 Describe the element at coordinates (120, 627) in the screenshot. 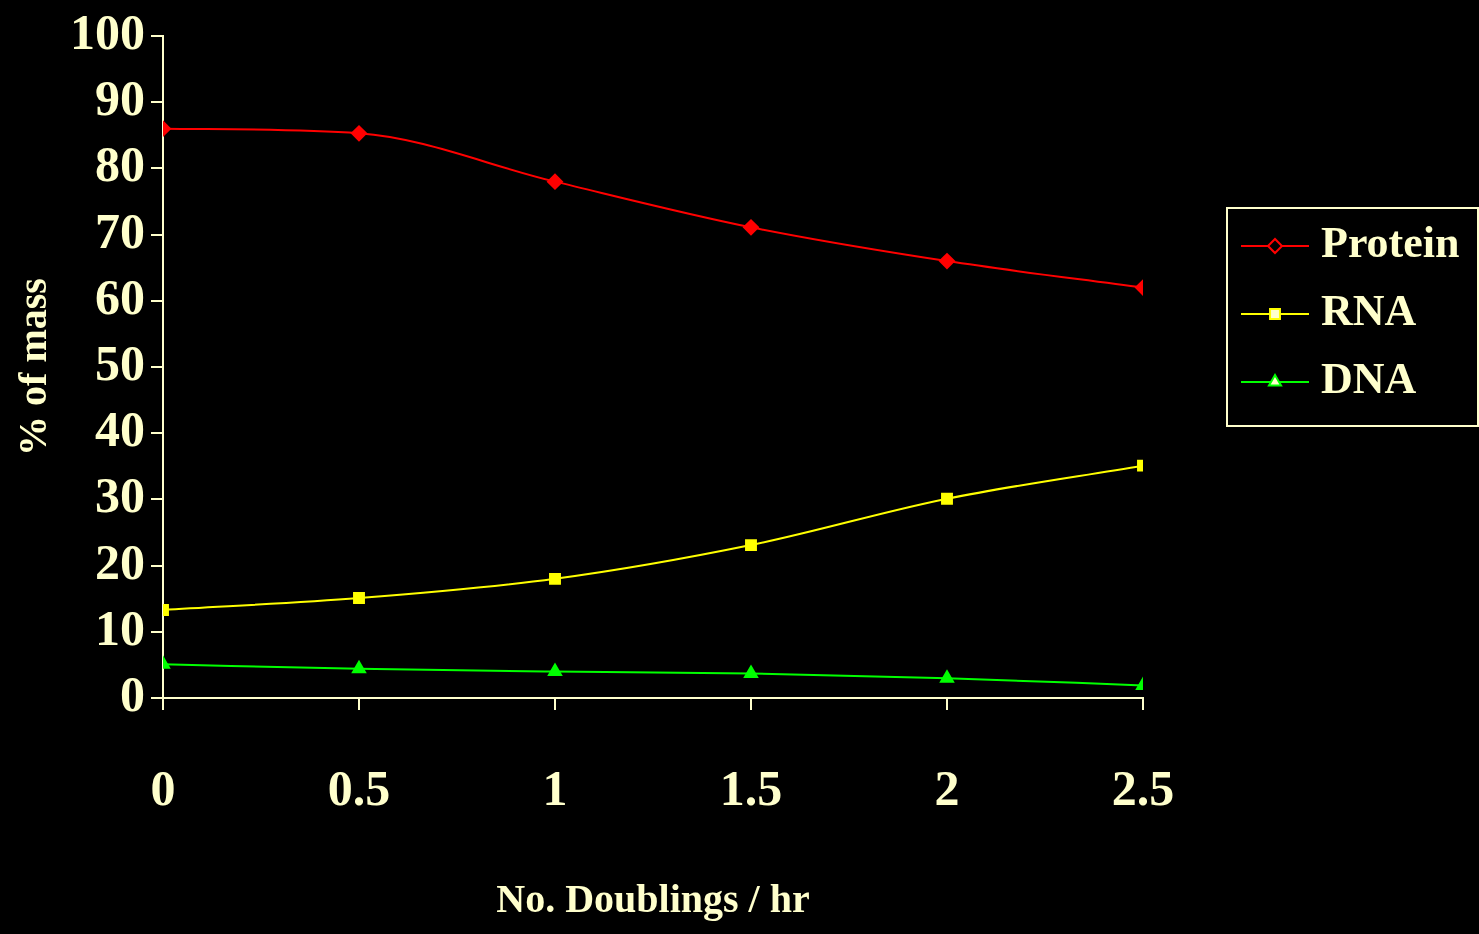

I see `y-tick-label: 10` at that location.